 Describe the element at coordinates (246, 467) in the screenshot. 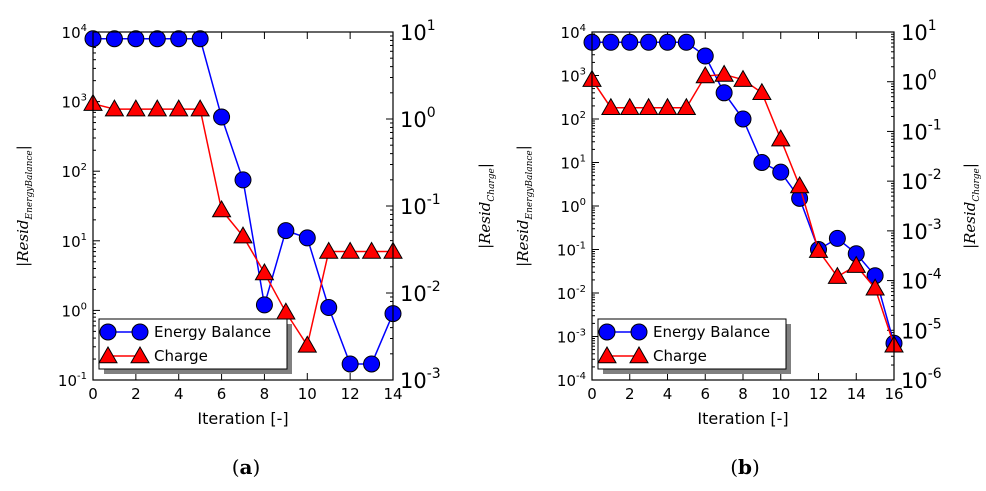

I see `panel-caption: (a)` at that location.